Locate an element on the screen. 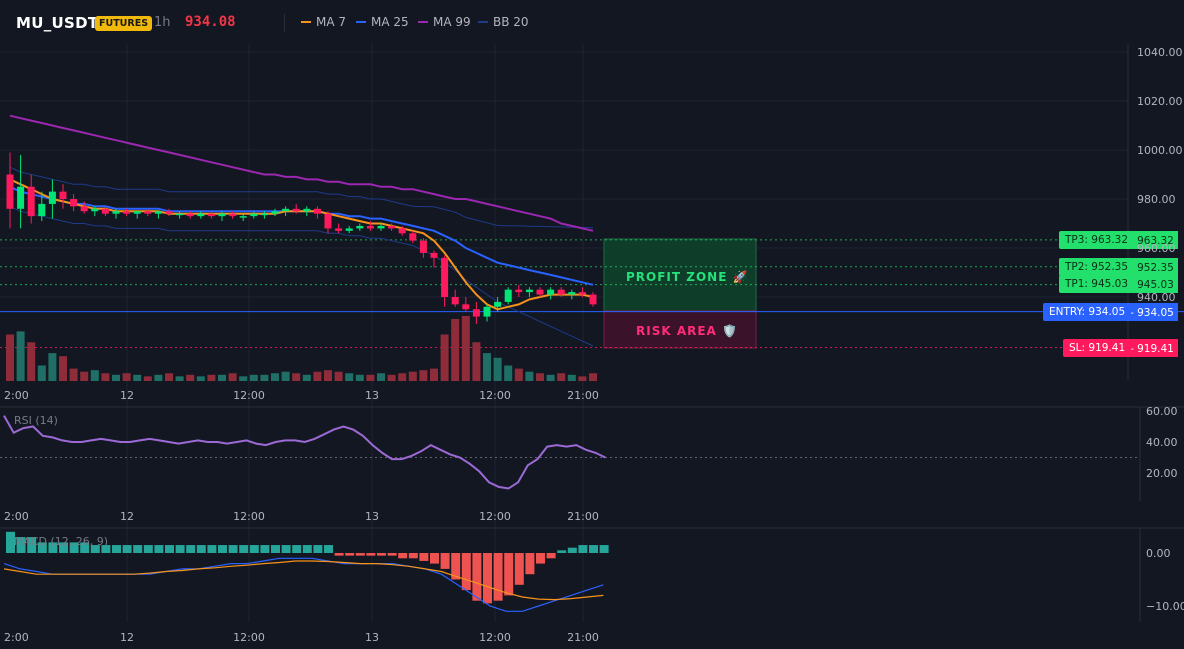  ma99-line is located at coordinates (301, 173).